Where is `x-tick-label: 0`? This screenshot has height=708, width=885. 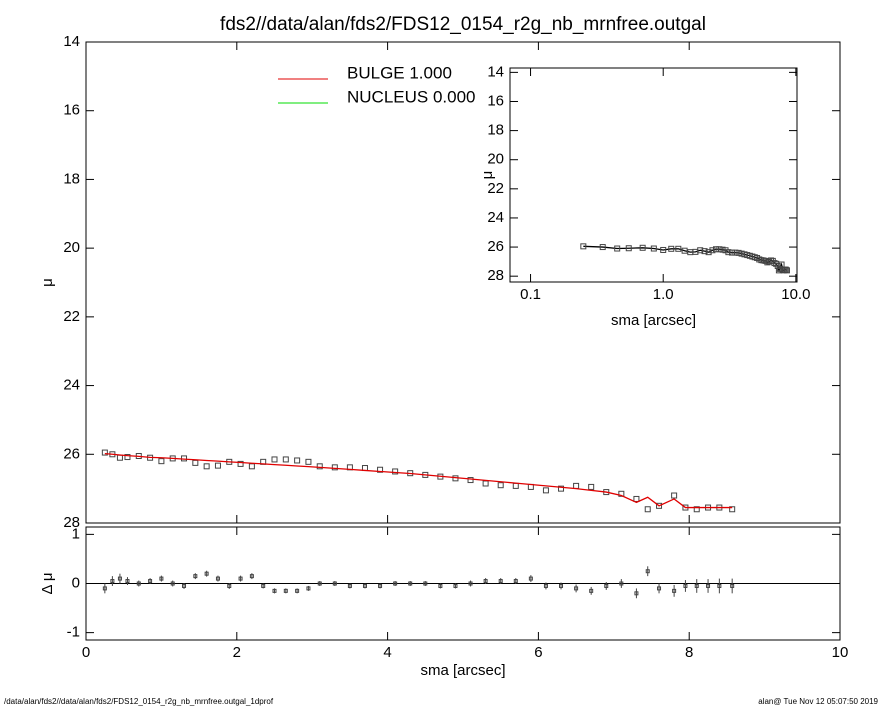
x-tick-label: 0 is located at coordinates (86, 652).